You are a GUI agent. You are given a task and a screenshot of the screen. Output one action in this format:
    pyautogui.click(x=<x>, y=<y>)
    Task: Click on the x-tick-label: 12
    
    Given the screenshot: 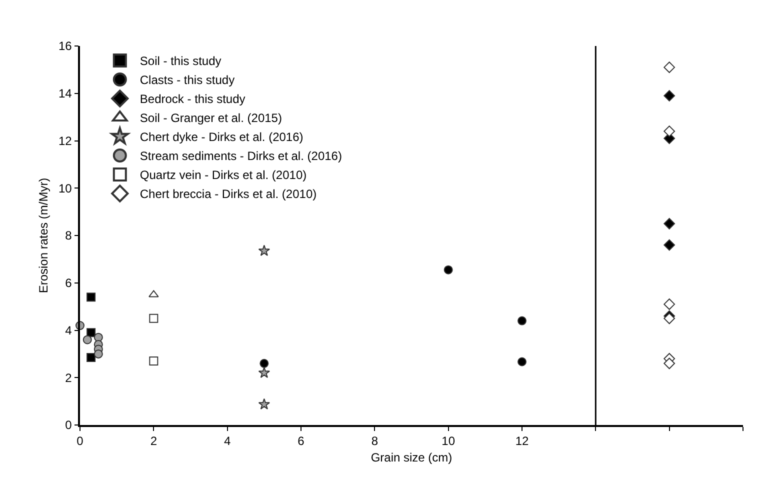 What is the action you would take?
    pyautogui.click(x=522, y=441)
    